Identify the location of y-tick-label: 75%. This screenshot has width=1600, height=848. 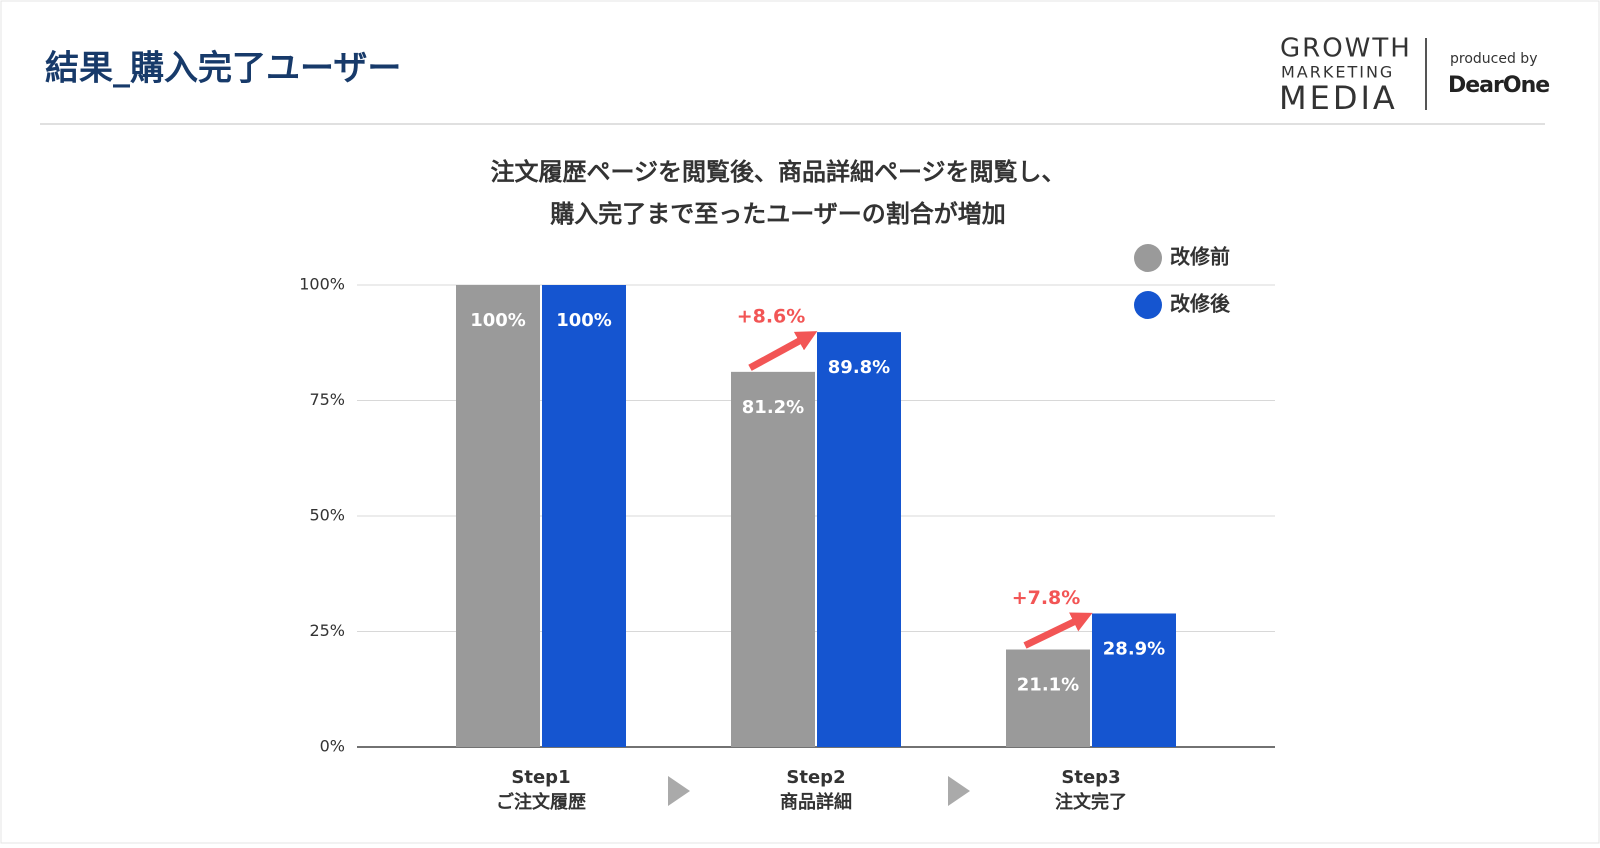
(327, 399).